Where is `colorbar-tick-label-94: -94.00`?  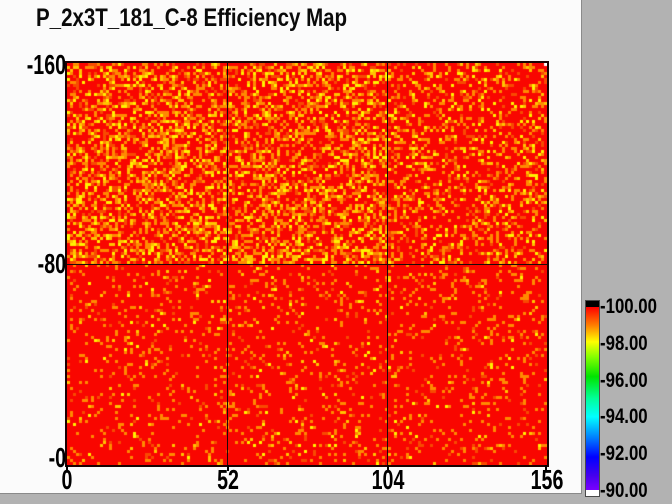
colorbar-tick-label-94: -94.00 is located at coordinates (624, 416).